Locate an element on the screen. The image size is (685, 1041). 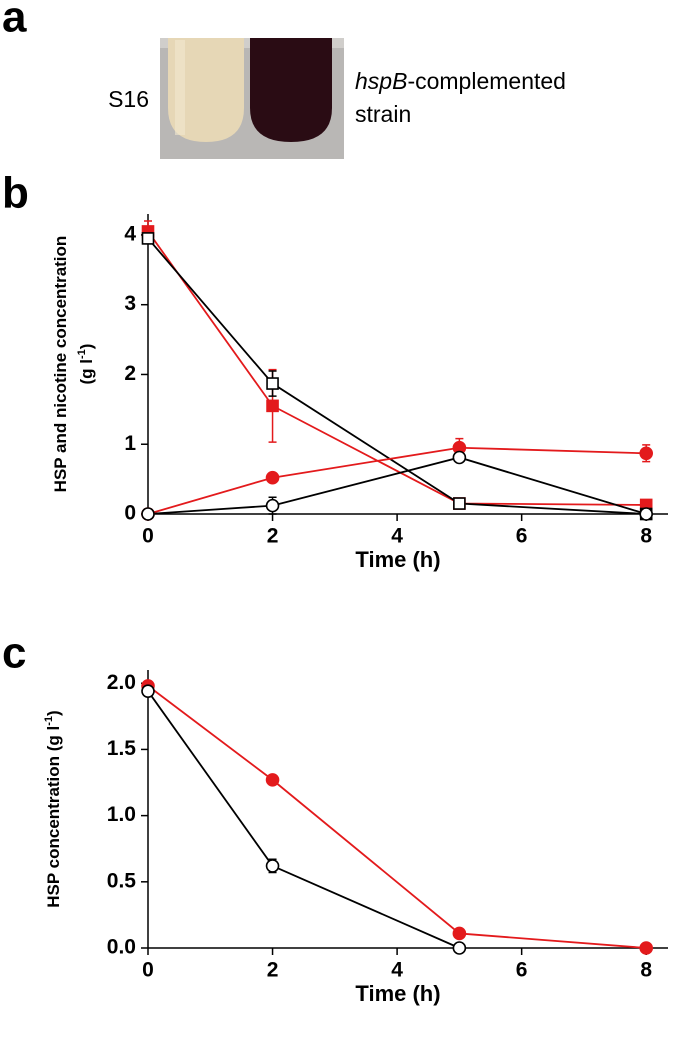
panel-label: b is located at coordinates (15, 193).